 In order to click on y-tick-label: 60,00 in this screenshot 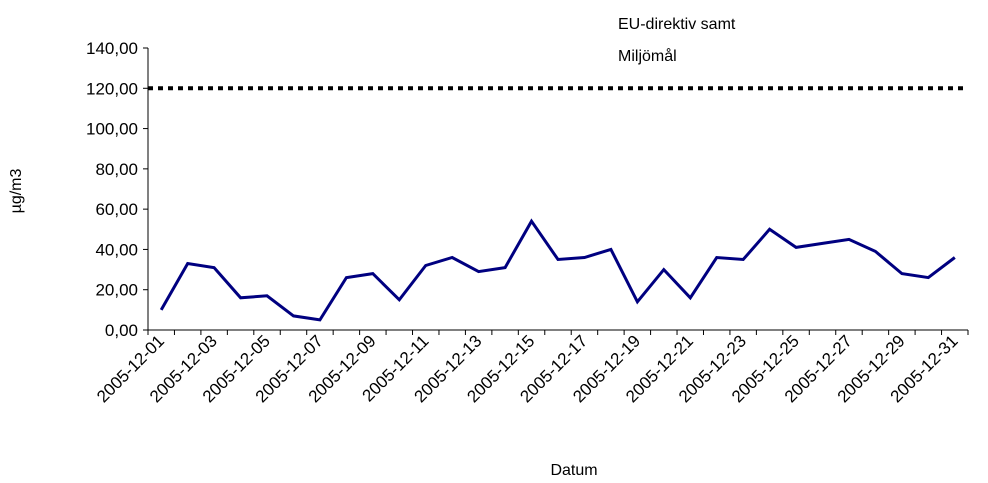, I will do `click(116, 209)`.